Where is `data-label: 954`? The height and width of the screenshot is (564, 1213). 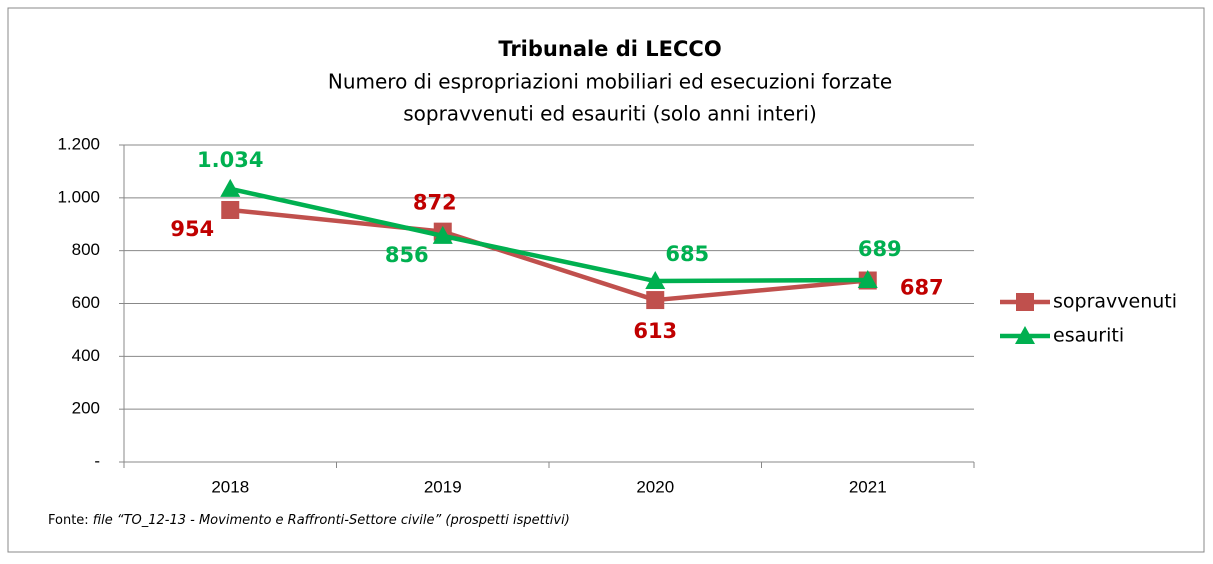 data-label: 954 is located at coordinates (192, 229).